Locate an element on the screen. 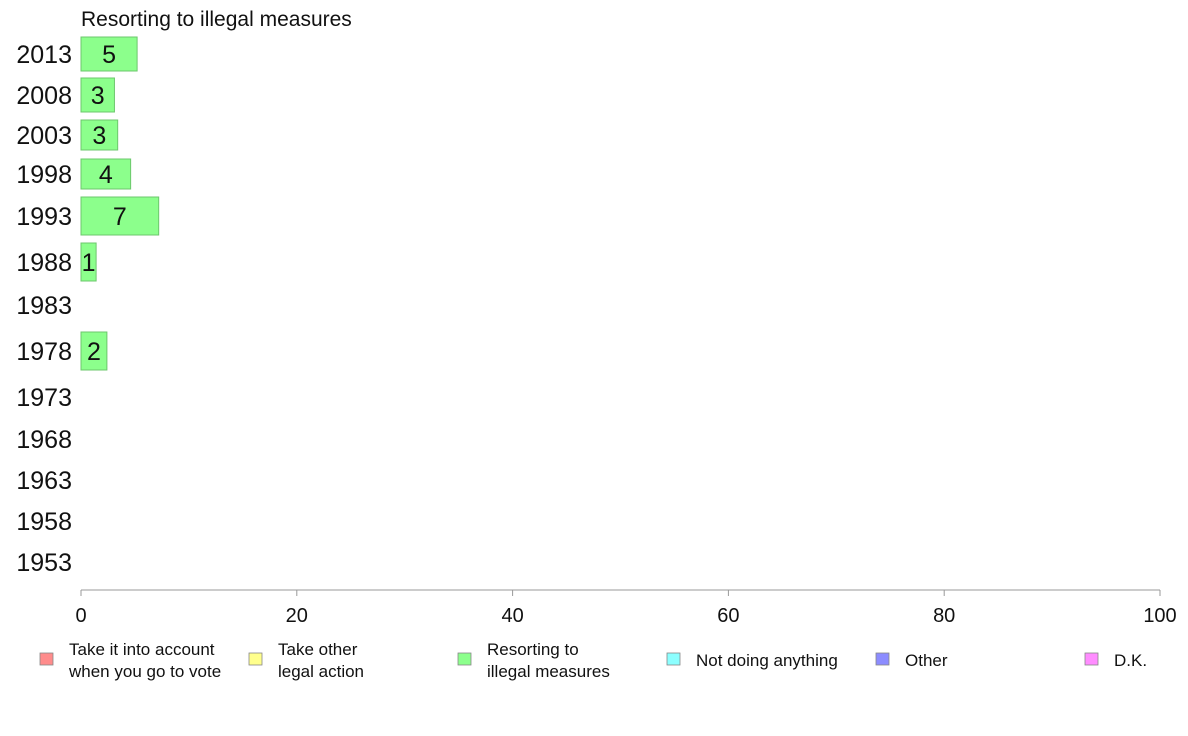  legend-item: D.K. is located at coordinates (1115, 660).